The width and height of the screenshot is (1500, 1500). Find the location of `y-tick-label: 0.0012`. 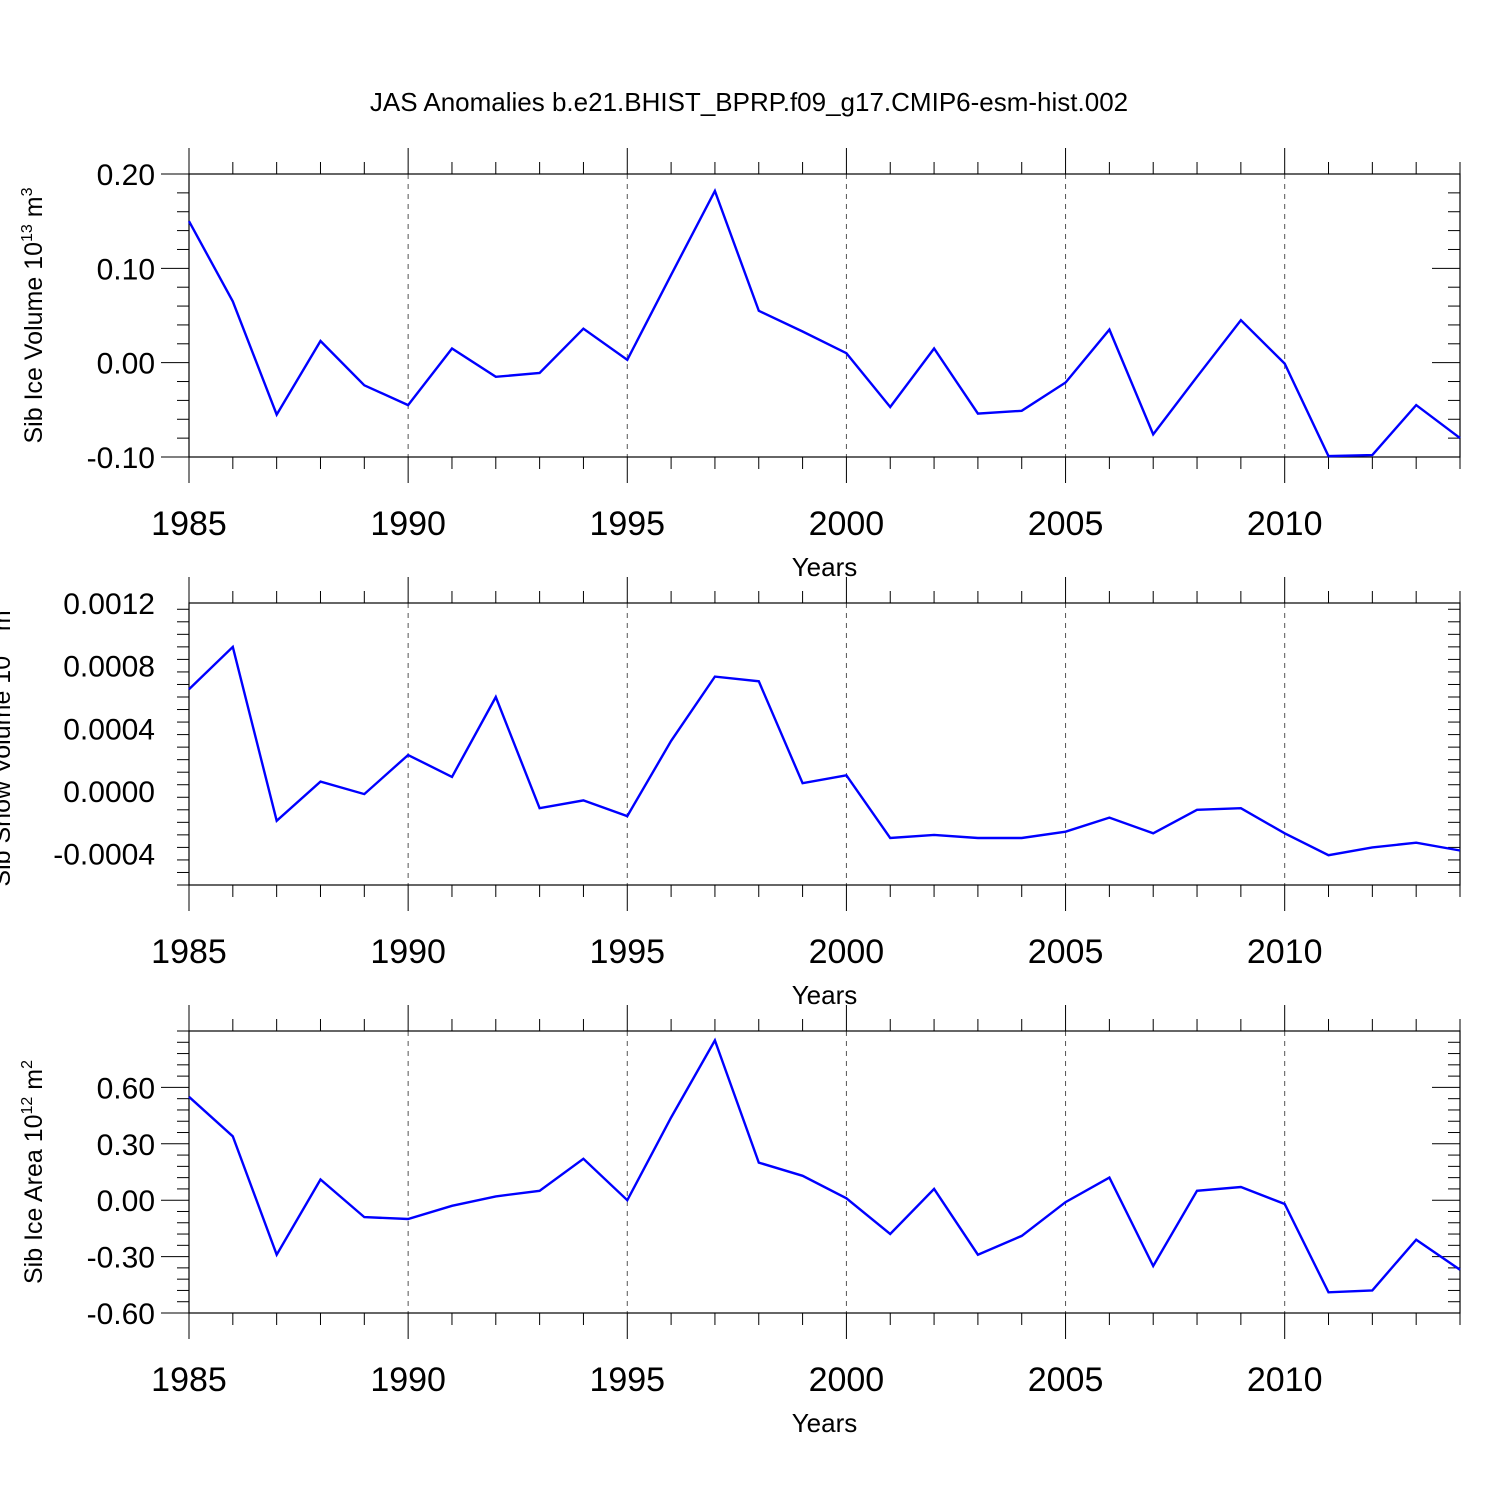

y-tick-label: 0.0012 is located at coordinates (109, 604).